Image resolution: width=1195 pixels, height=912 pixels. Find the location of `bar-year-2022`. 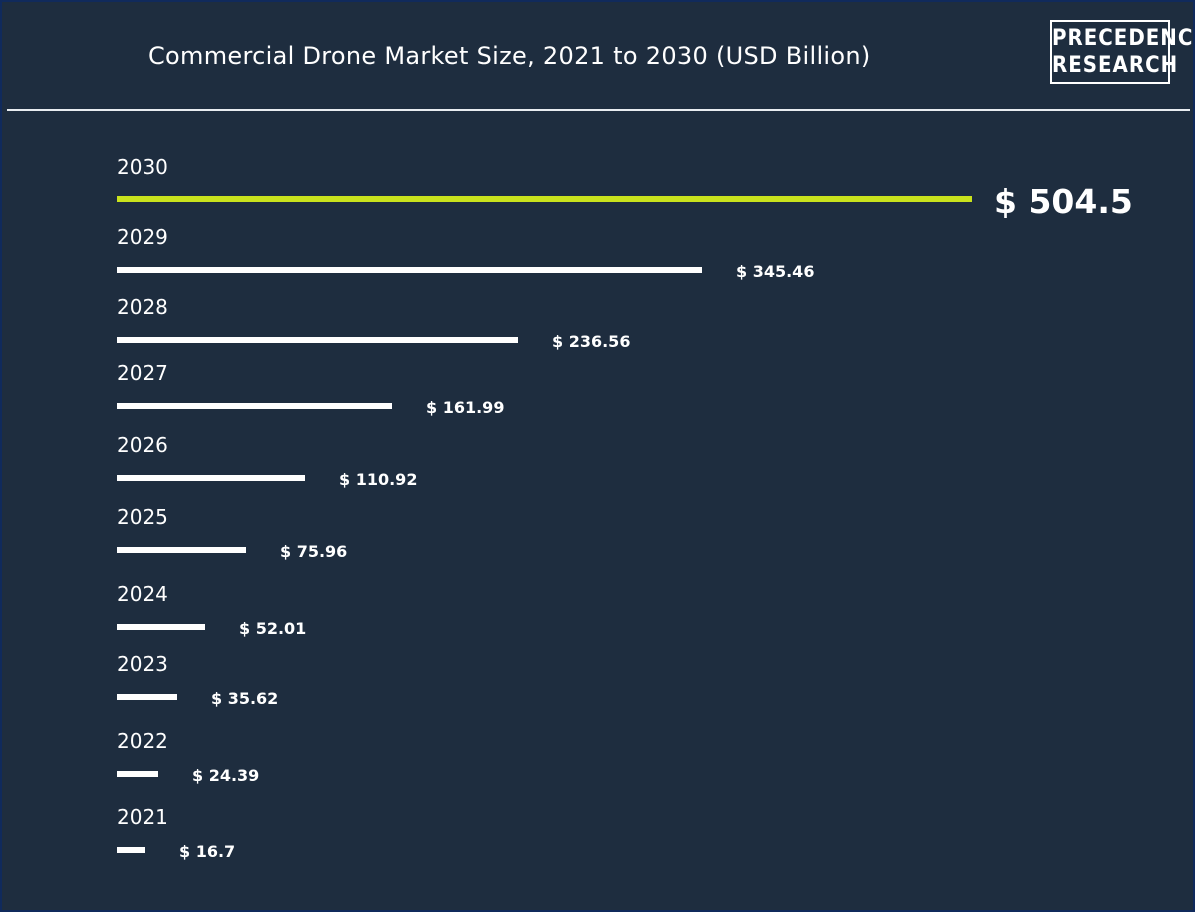

bar-year-2022 is located at coordinates (137, 774).